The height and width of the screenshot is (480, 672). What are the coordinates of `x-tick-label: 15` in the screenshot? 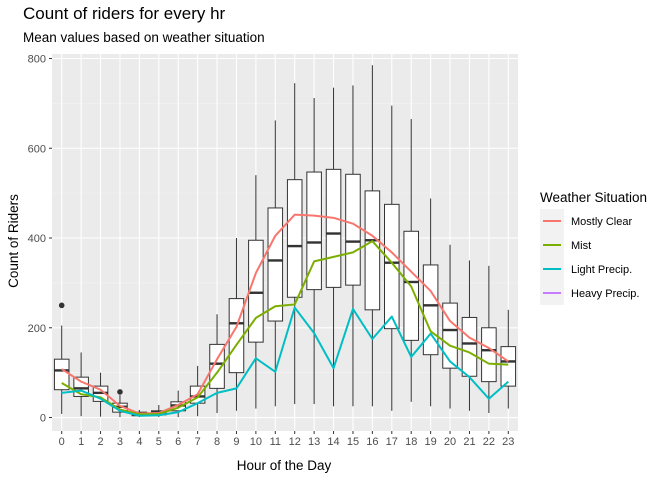 It's located at (353, 442).